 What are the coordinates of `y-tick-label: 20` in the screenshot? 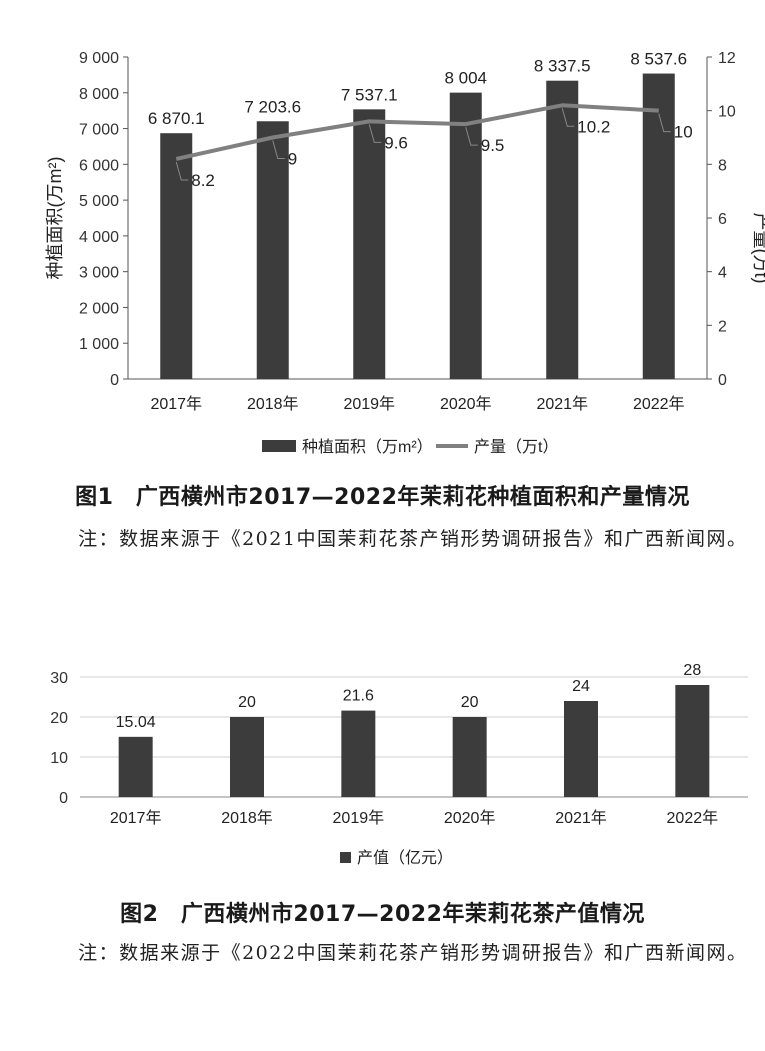 It's located at (59, 718).